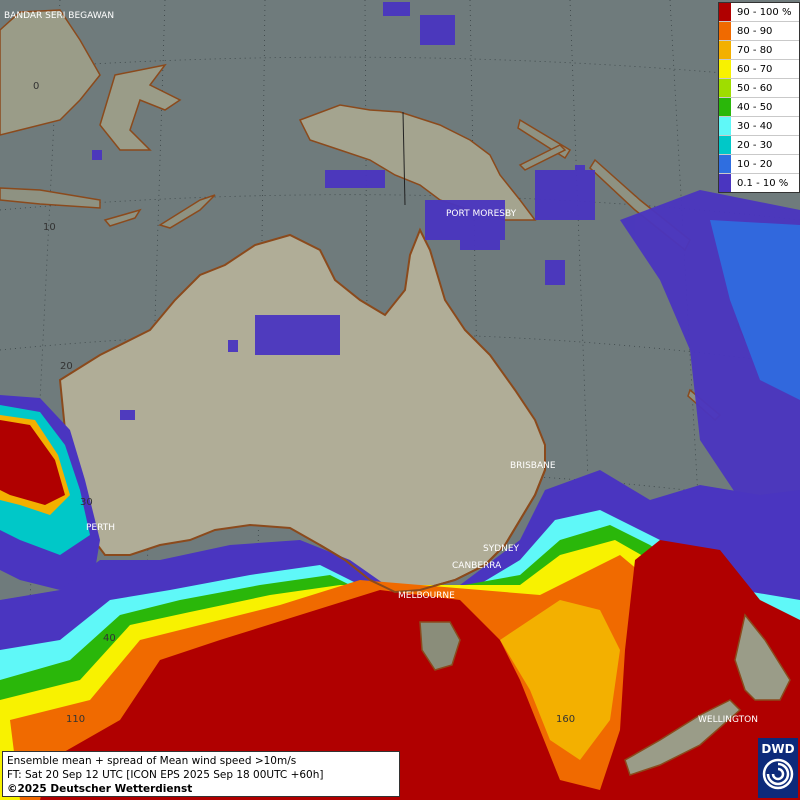 Image resolution: width=800 pixels, height=800 pixels. I want to click on west-high-band, so click(32, 462).